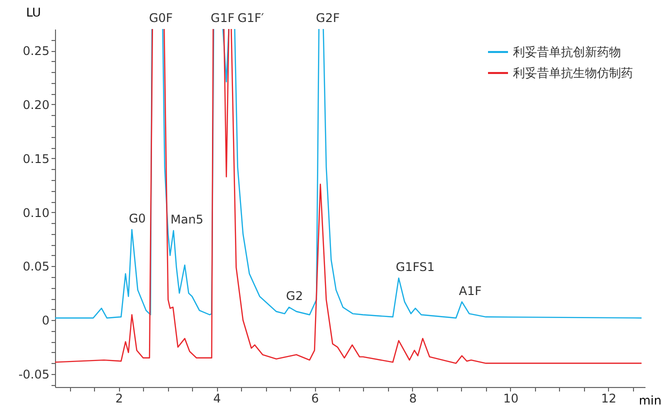  I want to click on annotation: G0, so click(137, 219).